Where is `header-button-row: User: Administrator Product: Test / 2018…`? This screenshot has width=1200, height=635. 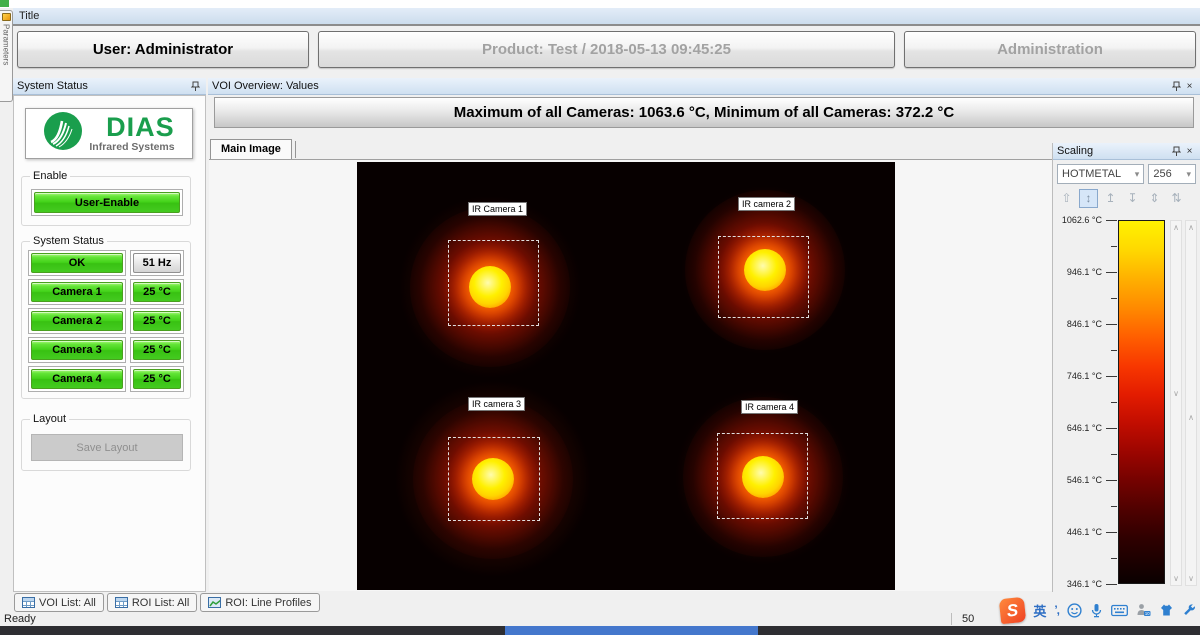 header-button-row: User: Administrator Product: Test / 2018… is located at coordinates (606, 51).